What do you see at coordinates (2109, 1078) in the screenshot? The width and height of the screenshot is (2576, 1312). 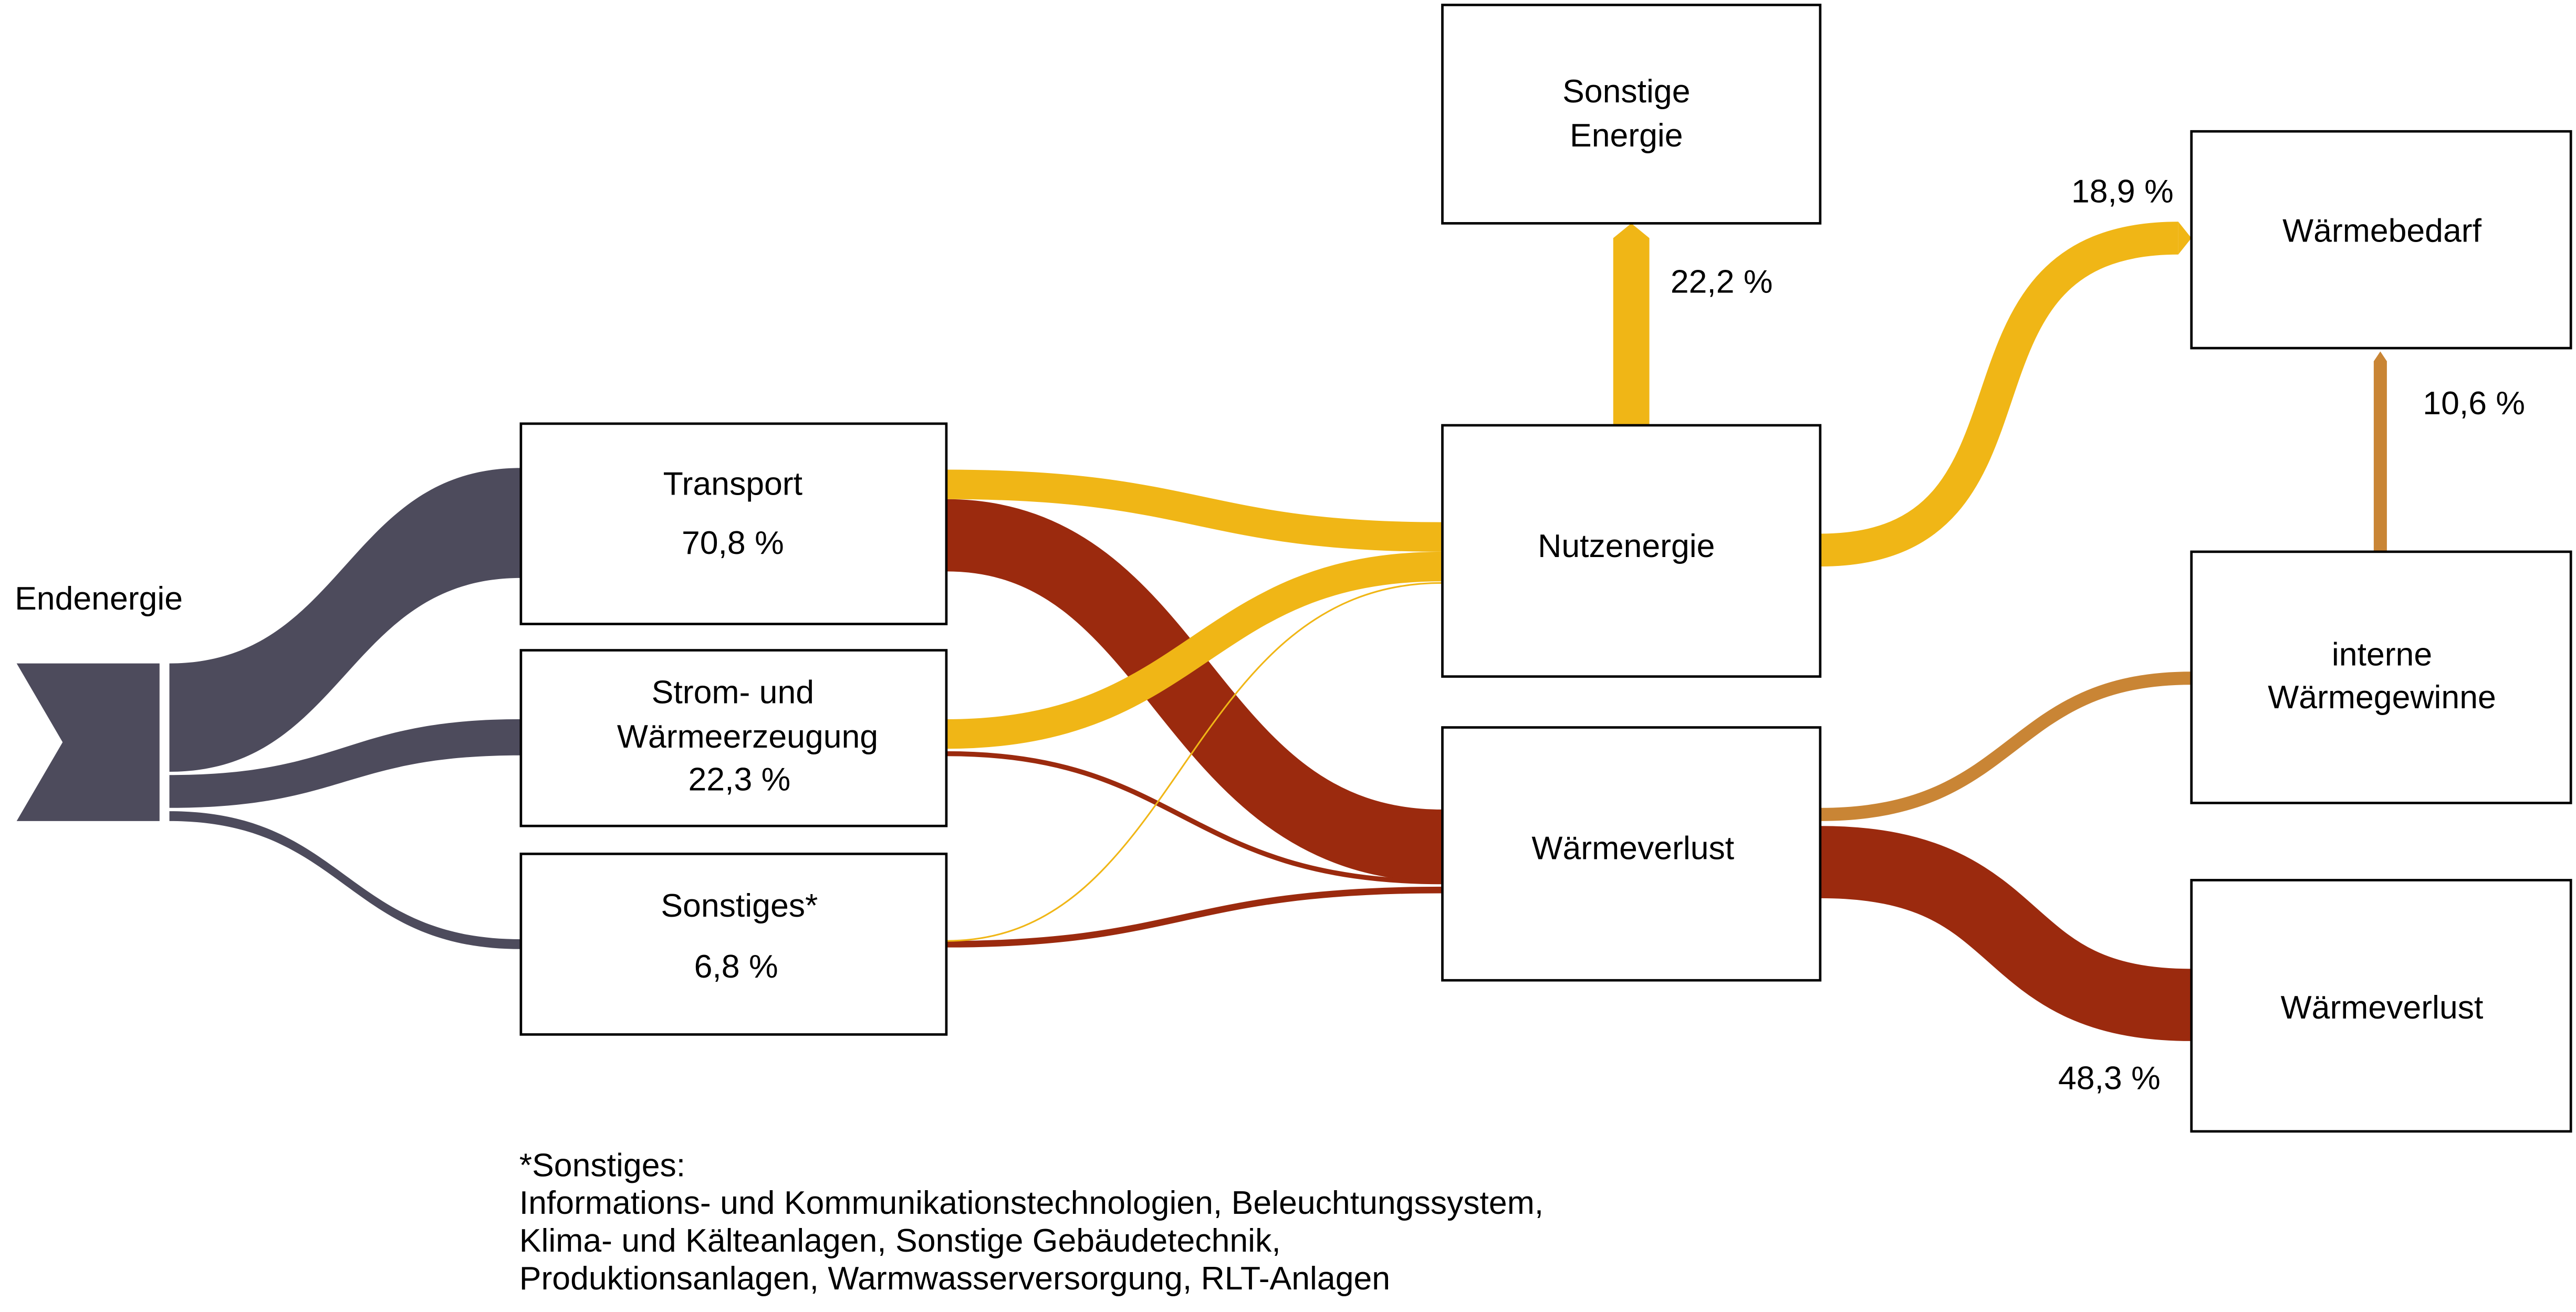 I see `flow-label: 48,3 %` at bounding box center [2109, 1078].